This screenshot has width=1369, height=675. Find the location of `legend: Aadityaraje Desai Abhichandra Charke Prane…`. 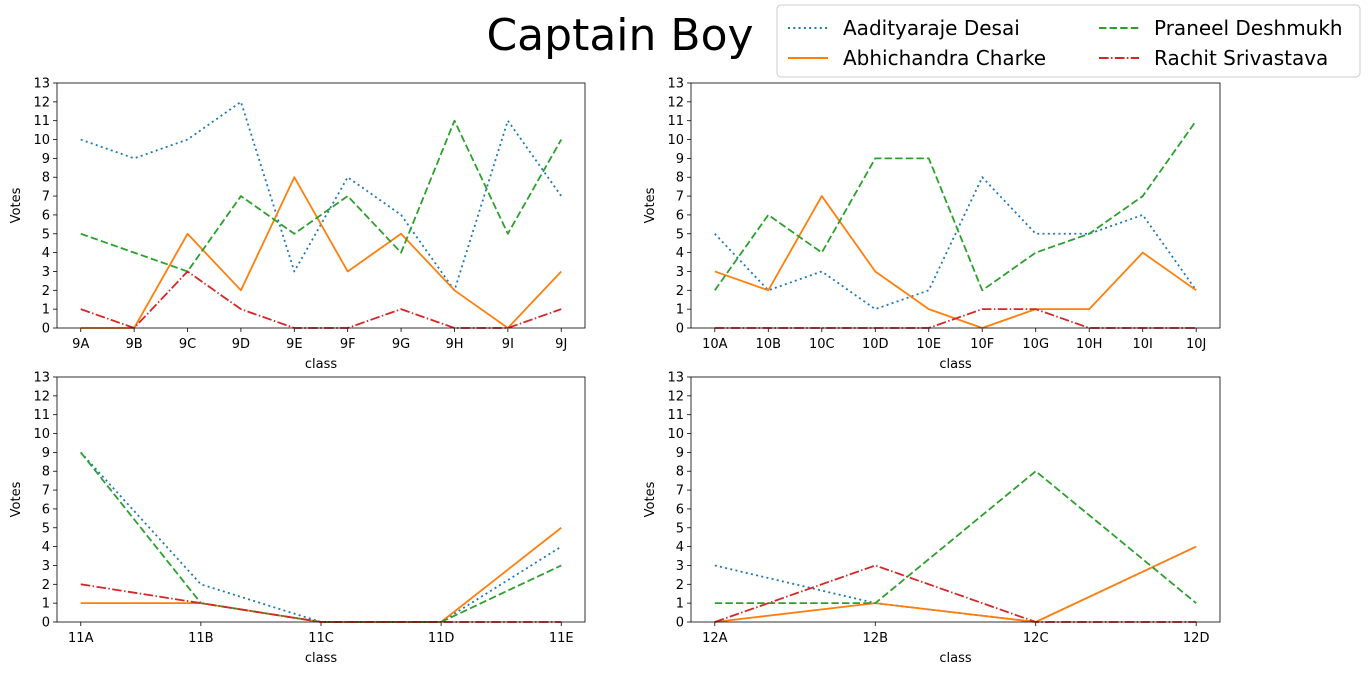

legend: Aadityaraje Desai Abhichandra Charke Prane… is located at coordinates (1068, 41).